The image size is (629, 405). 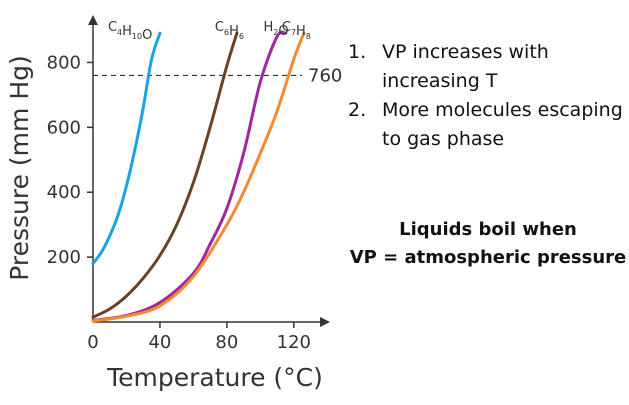 I want to click on note-item: 2. More molecules escaping to gas phase, so click(x=488, y=125).